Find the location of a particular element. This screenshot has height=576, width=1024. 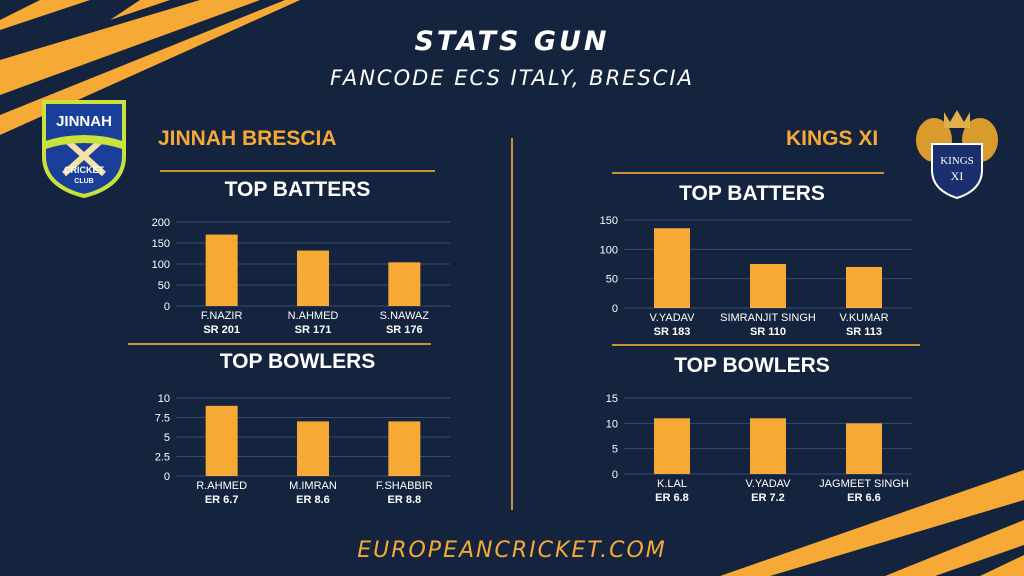

x-tick-label: F.NAZIR is located at coordinates (222, 316).